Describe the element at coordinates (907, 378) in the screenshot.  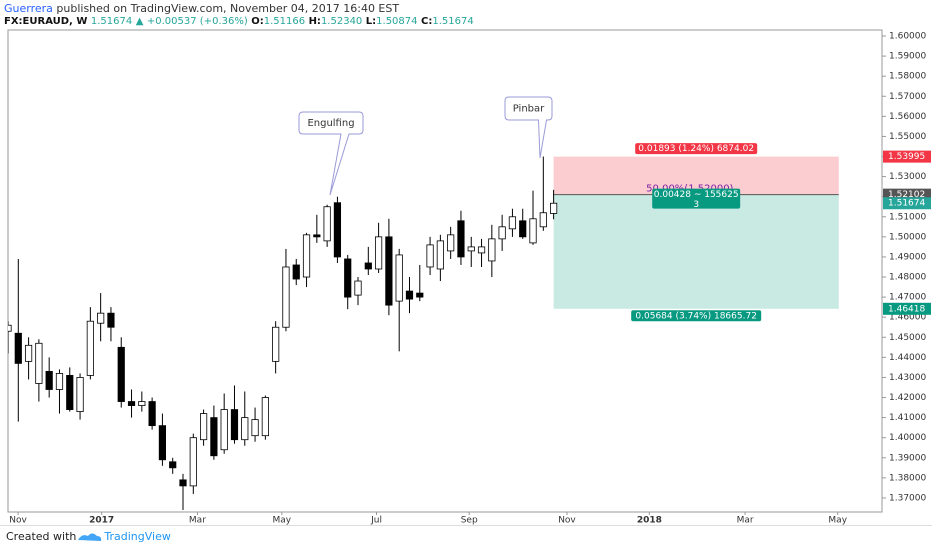
I see `y-tick-label: 1.43000` at that location.